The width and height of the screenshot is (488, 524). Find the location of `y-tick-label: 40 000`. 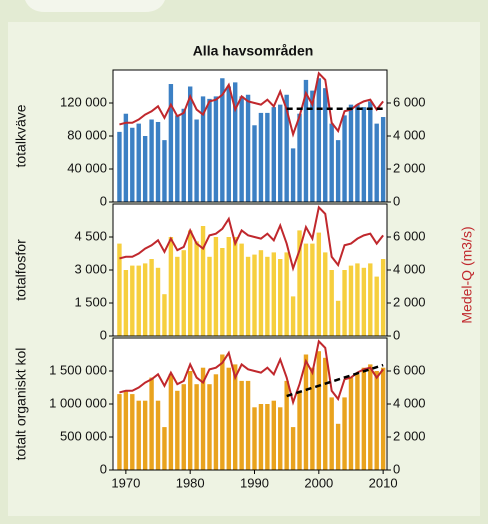

y-tick-label: 40 000 is located at coordinates (87, 167).